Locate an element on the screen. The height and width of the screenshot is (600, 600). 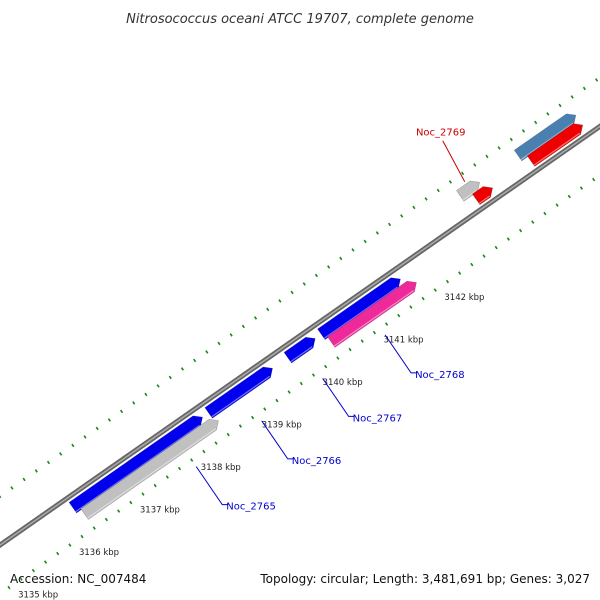
accession-text: Accession: NC_007484 is located at coordinates (78, 579).